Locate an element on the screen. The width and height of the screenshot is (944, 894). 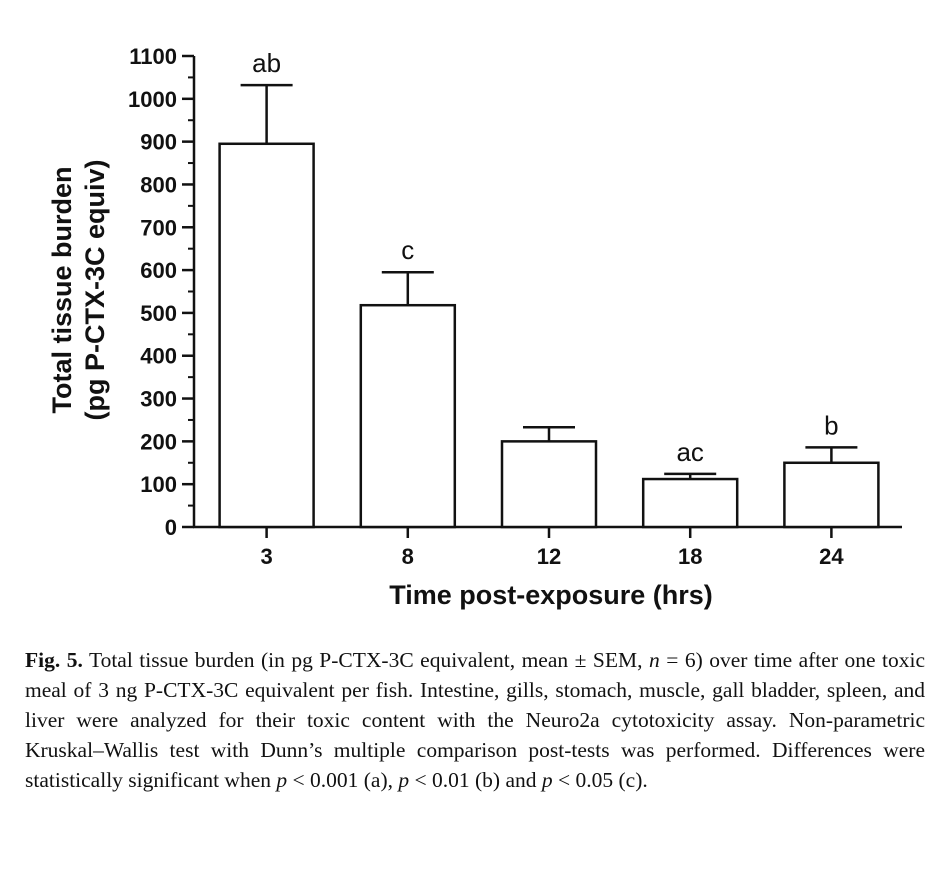
x-axis: 3 8 12 18 24 is located at coordinates (547, 547).